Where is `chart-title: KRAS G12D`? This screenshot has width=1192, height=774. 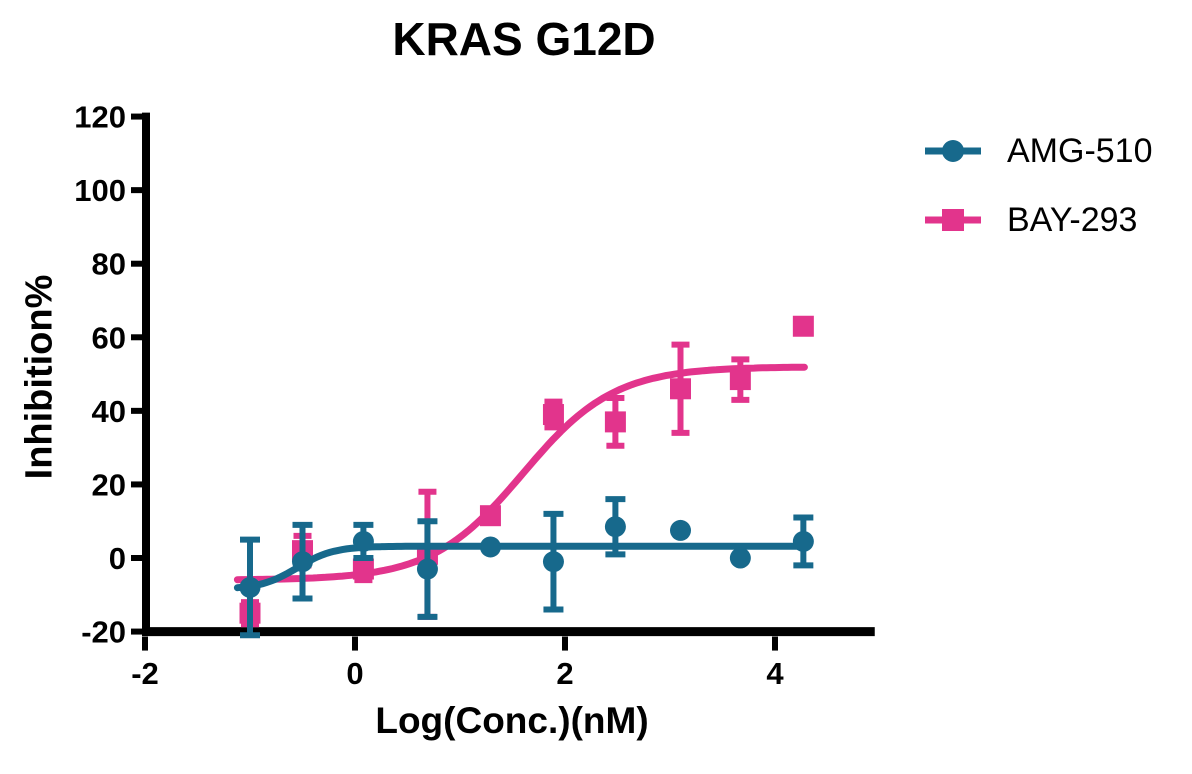 chart-title: KRAS G12D is located at coordinates (524, 39).